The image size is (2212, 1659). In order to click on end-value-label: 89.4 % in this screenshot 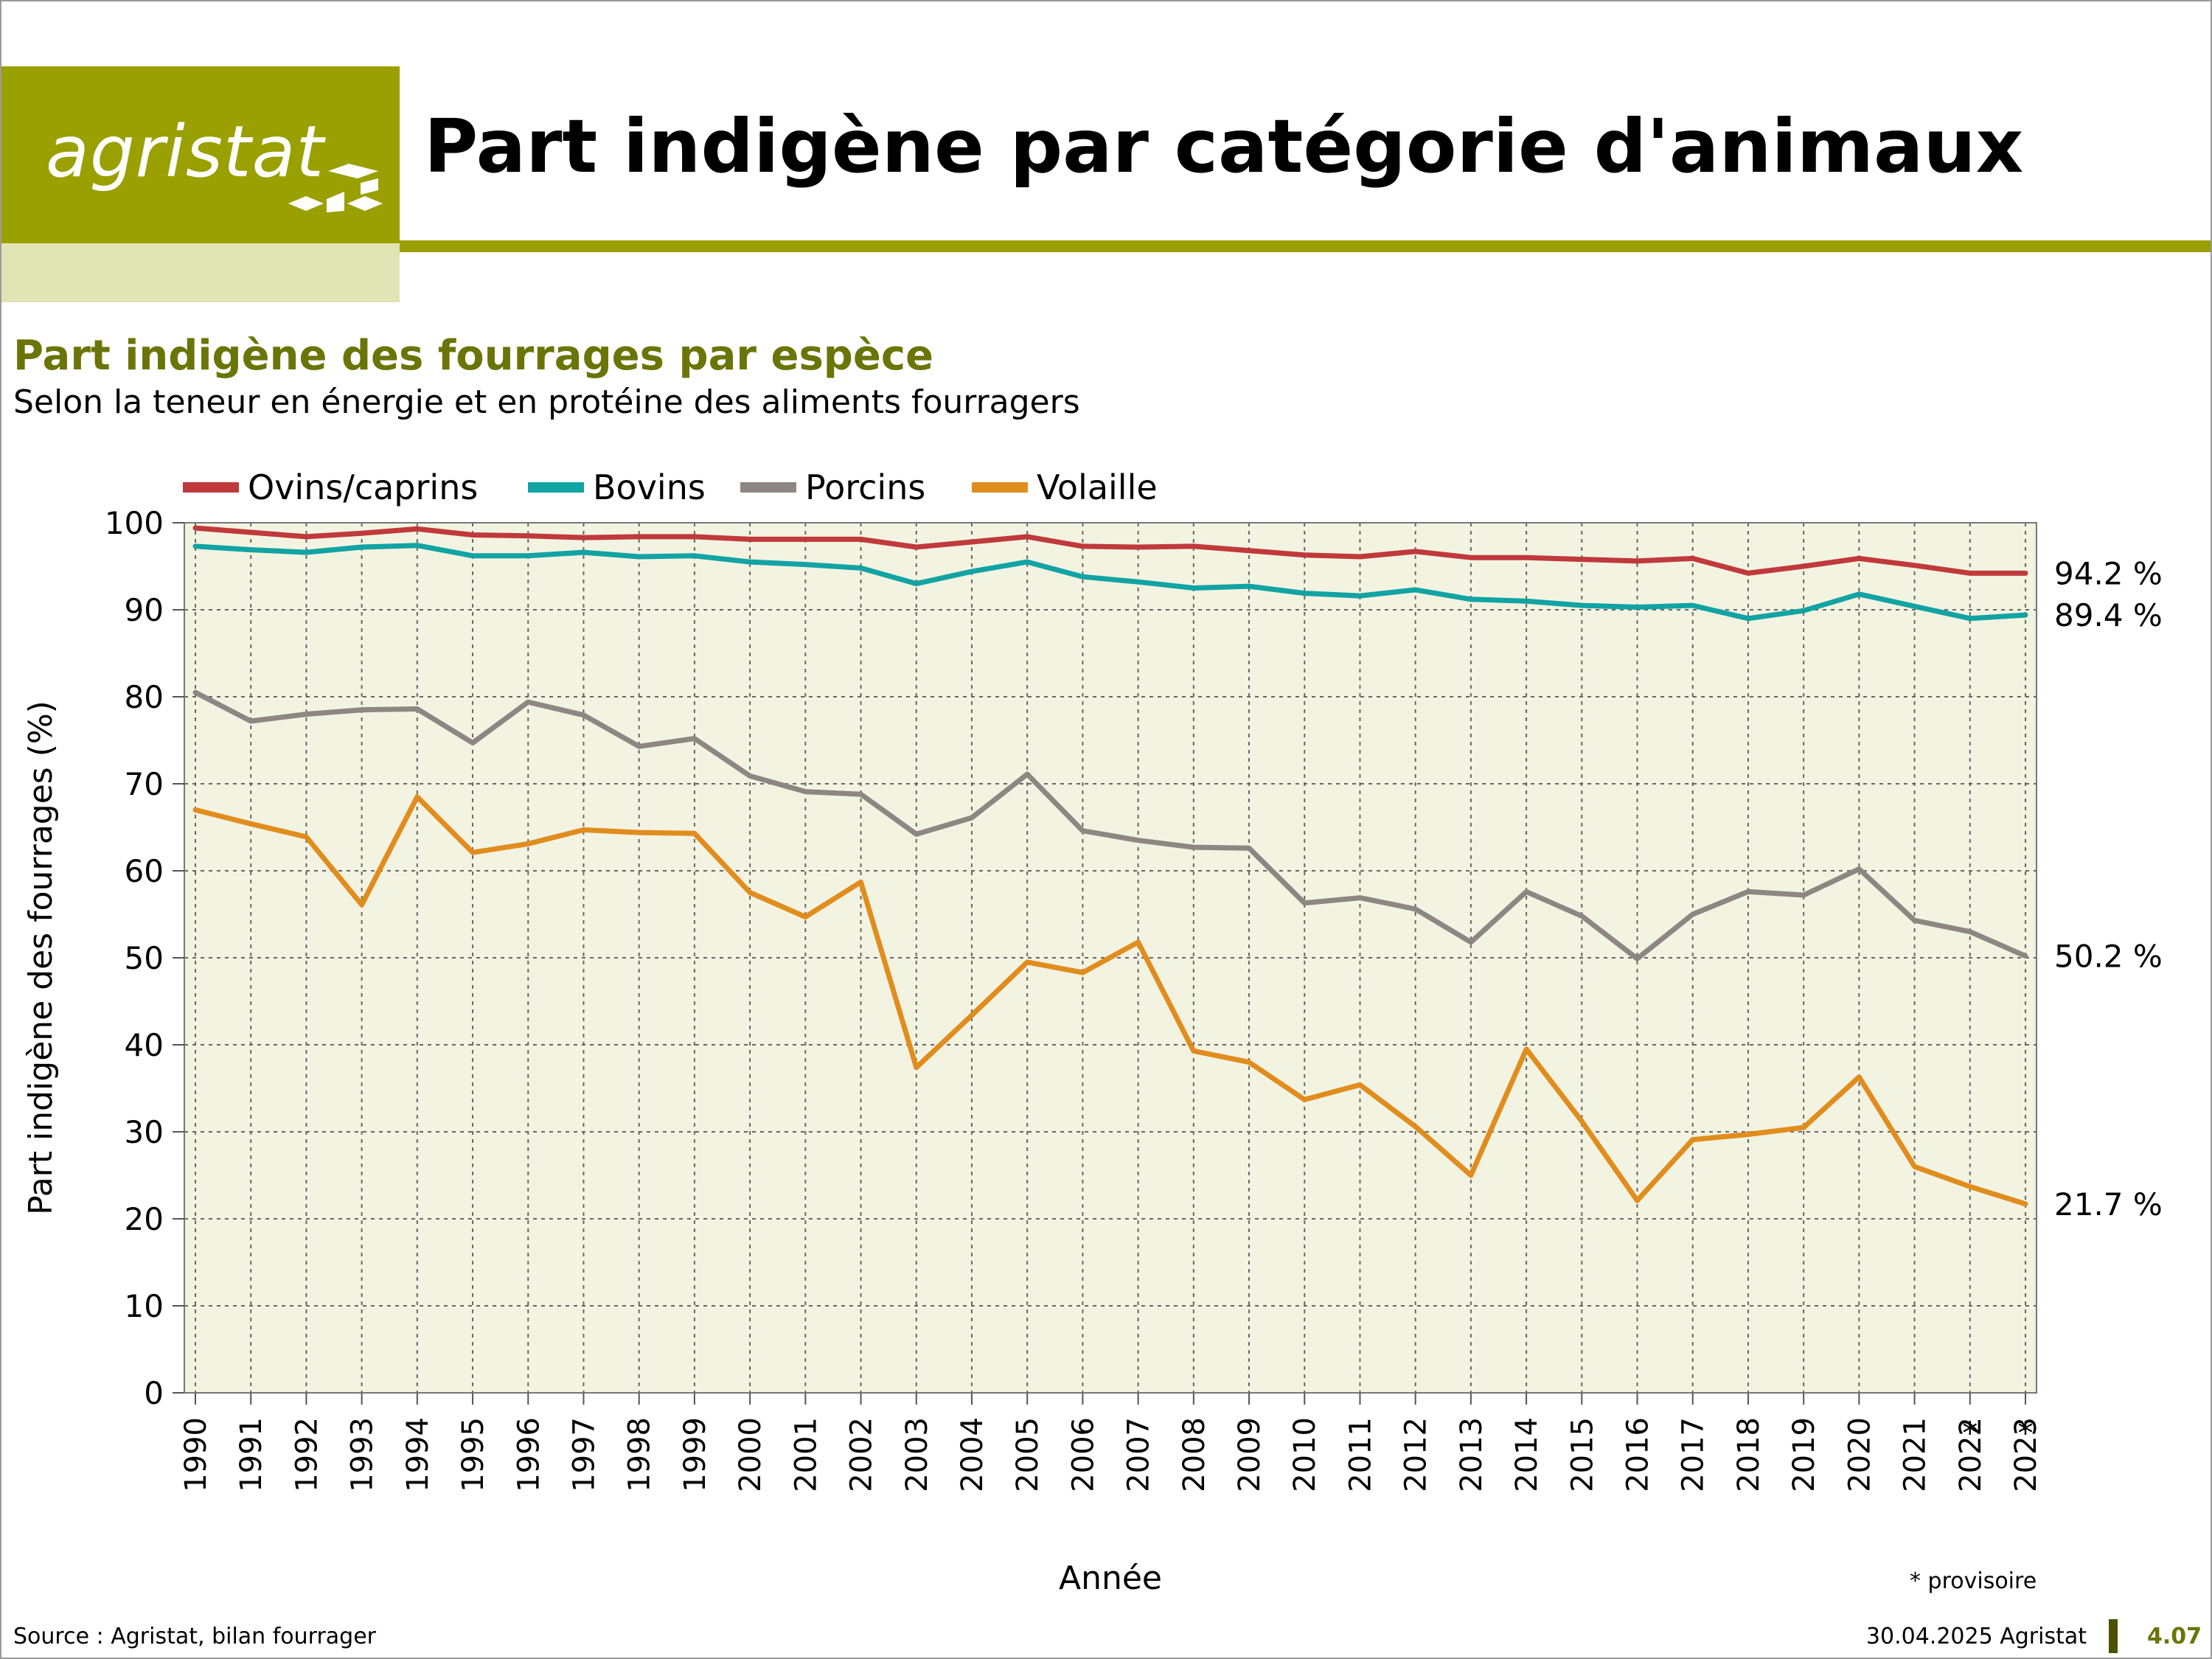, I will do `click(2108, 615)`.